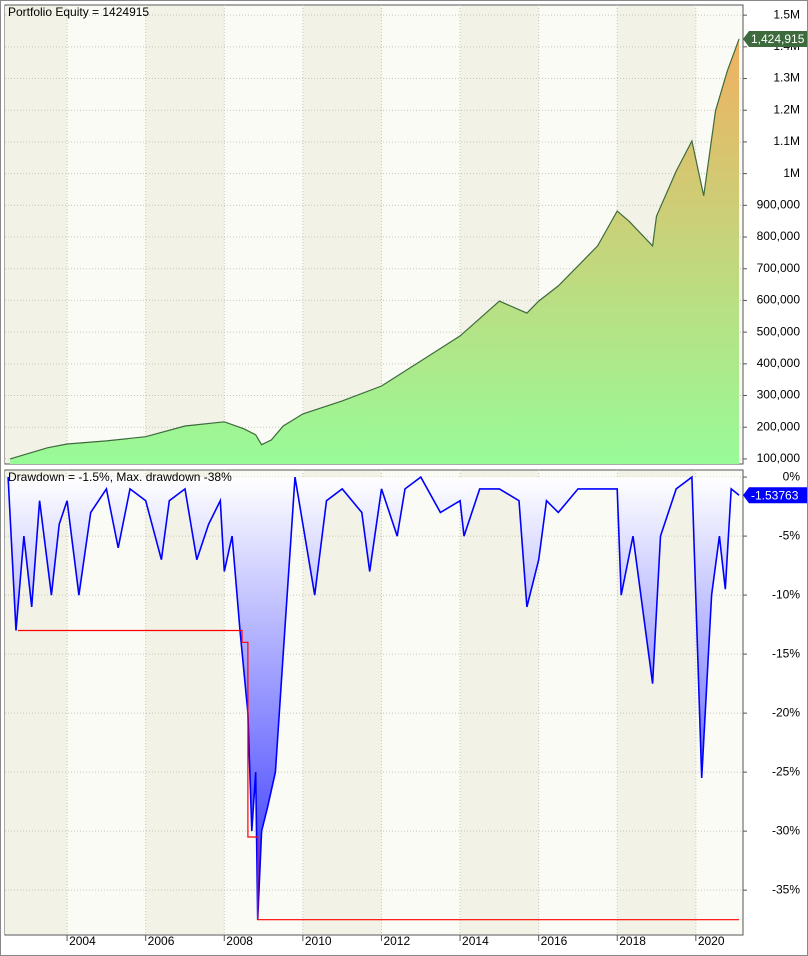 The image size is (808, 956). I want to click on panel-title: Drawdown = -1.5%, Max. drawdown -38%, so click(120, 477).